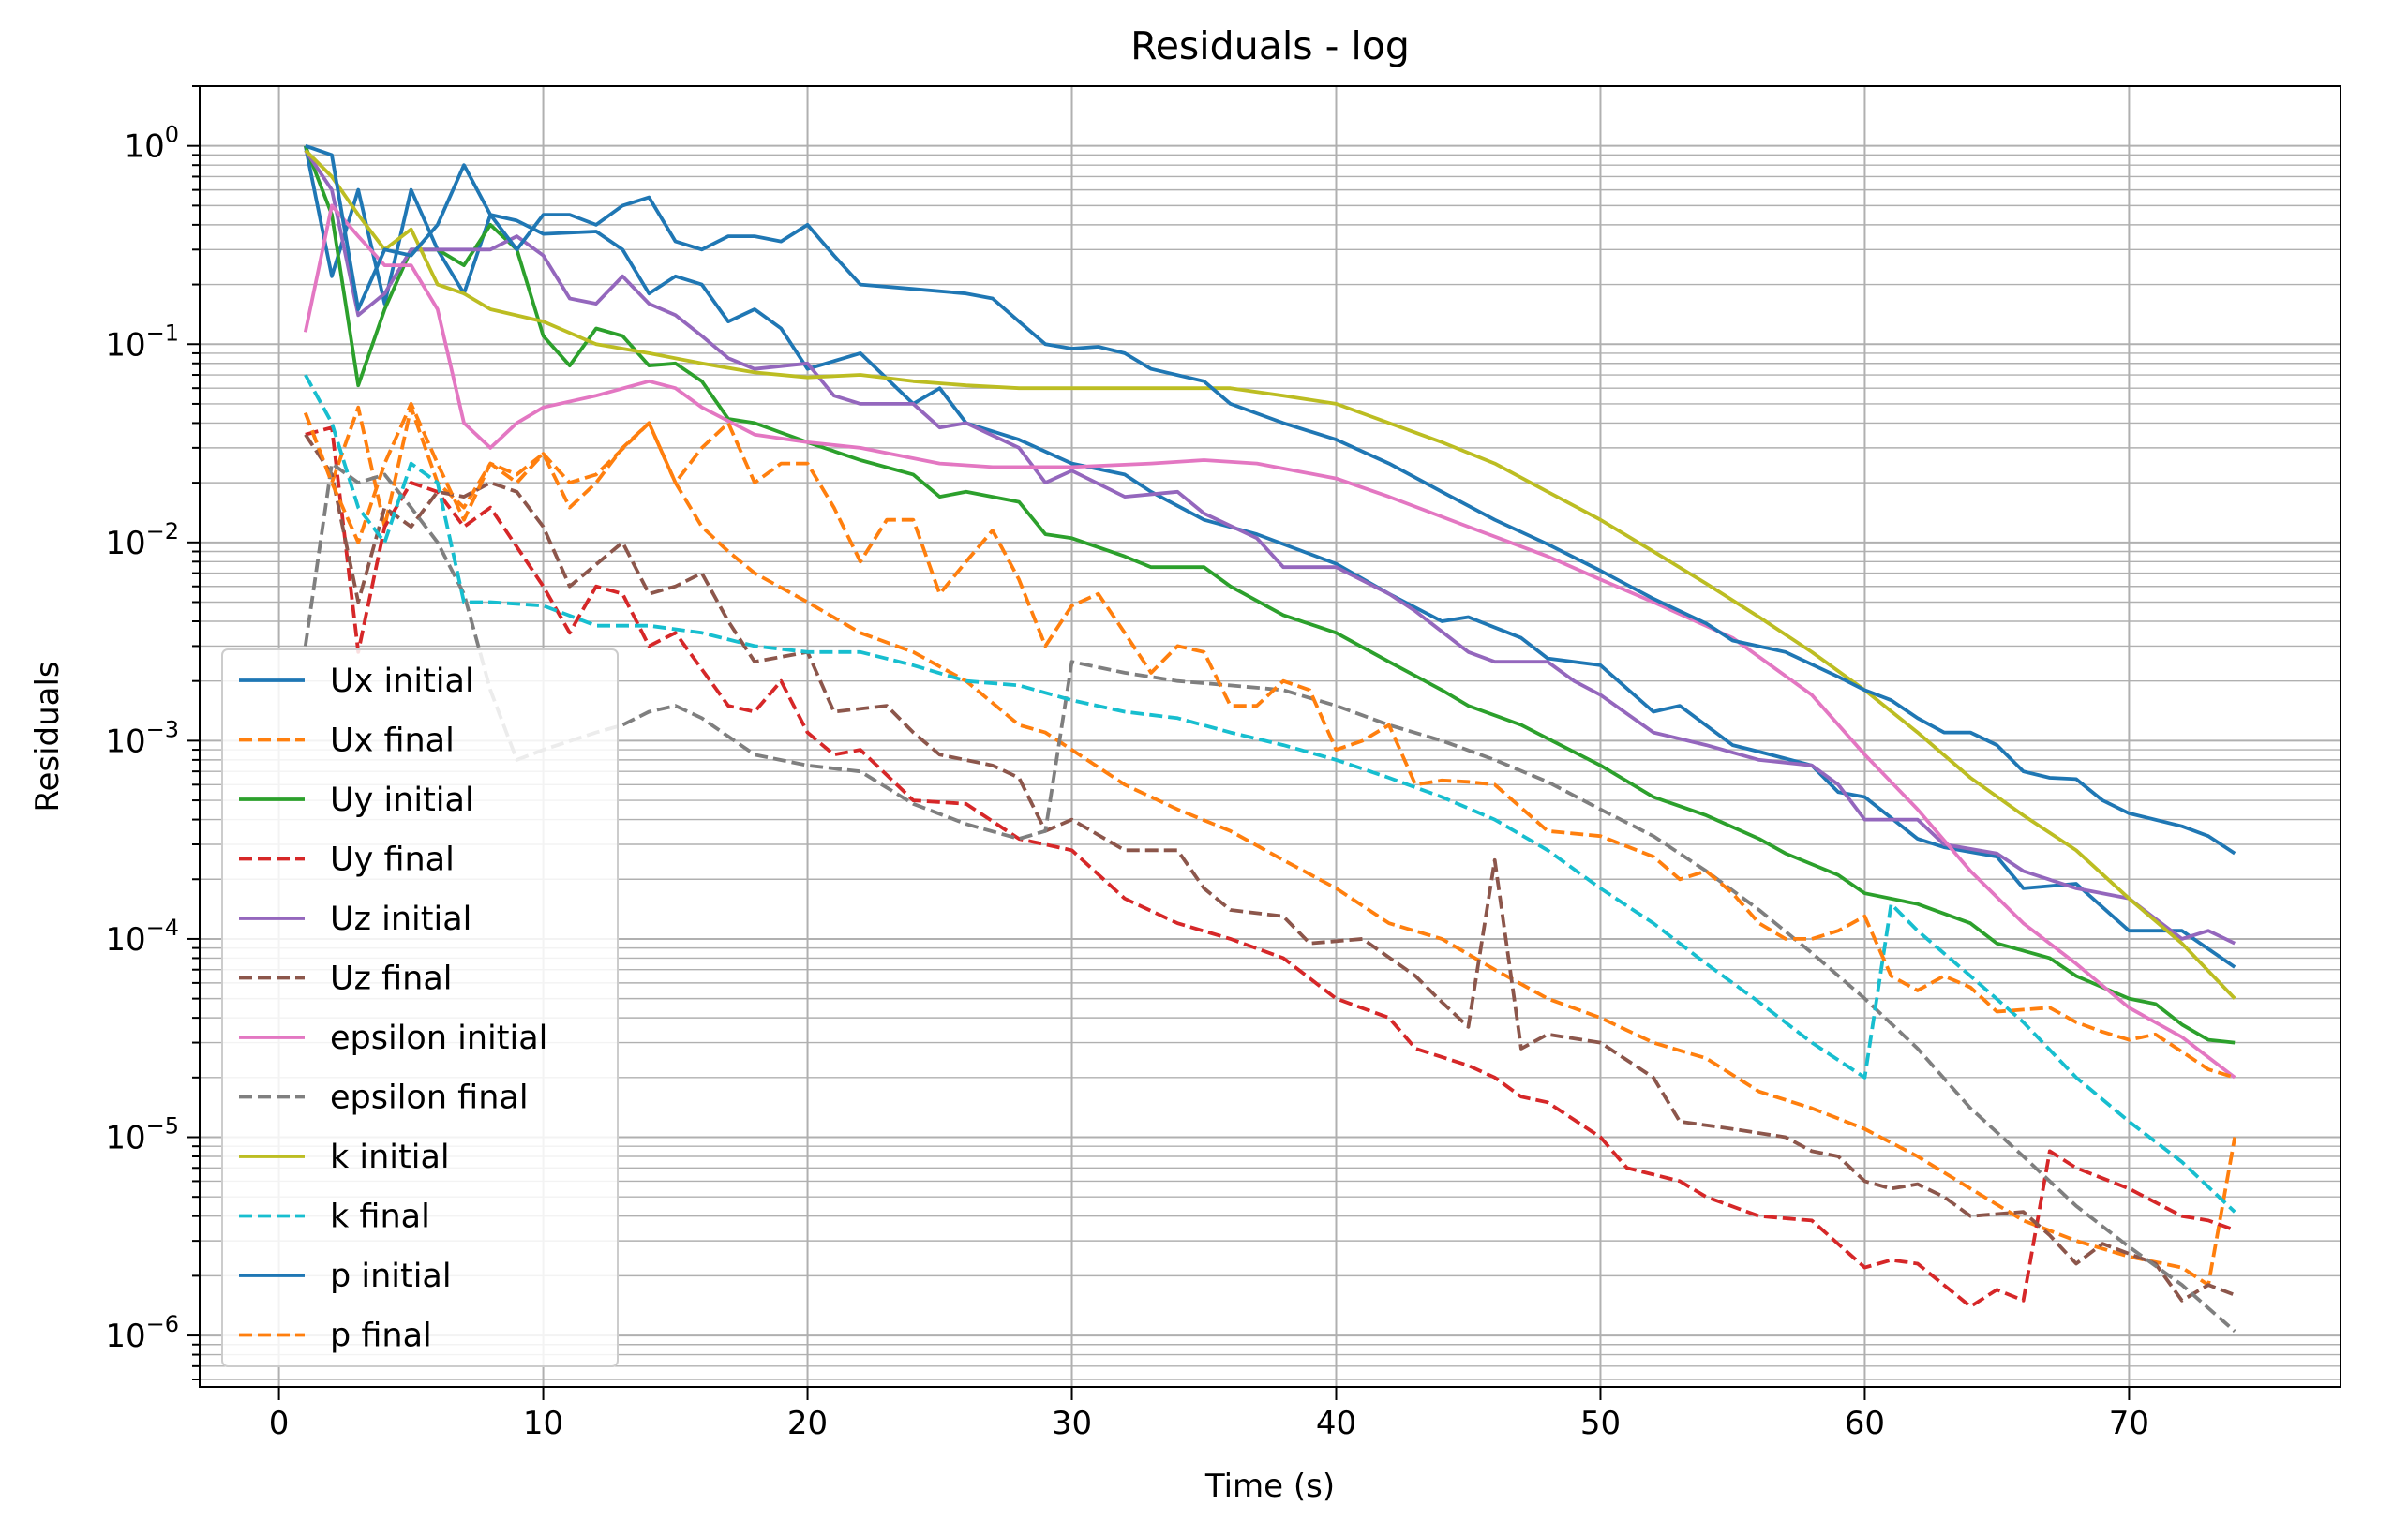  I want to click on legend-entry: Ux initial, so click(356, 681).